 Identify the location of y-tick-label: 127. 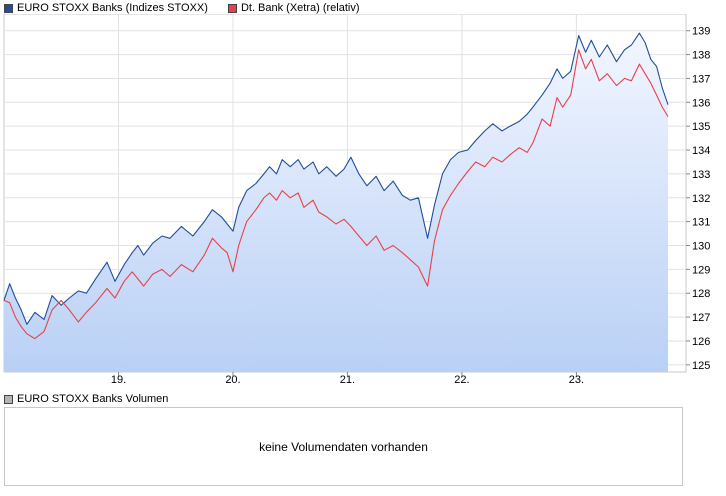
(701, 318).